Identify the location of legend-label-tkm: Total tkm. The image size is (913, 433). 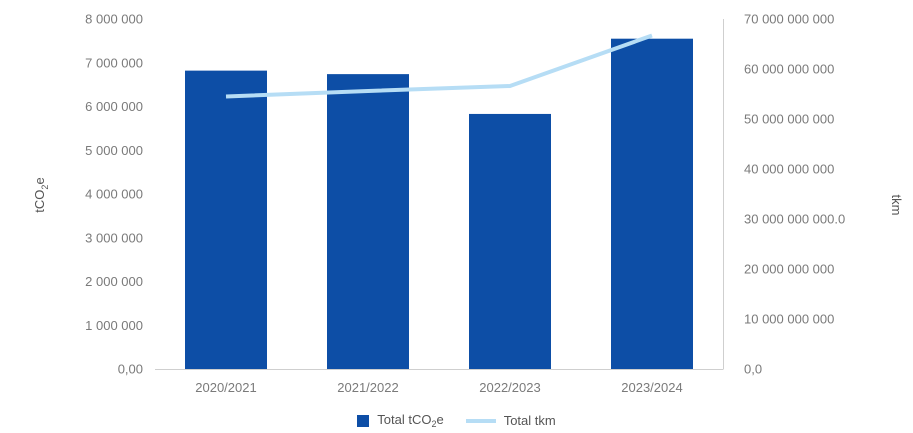
(529, 420).